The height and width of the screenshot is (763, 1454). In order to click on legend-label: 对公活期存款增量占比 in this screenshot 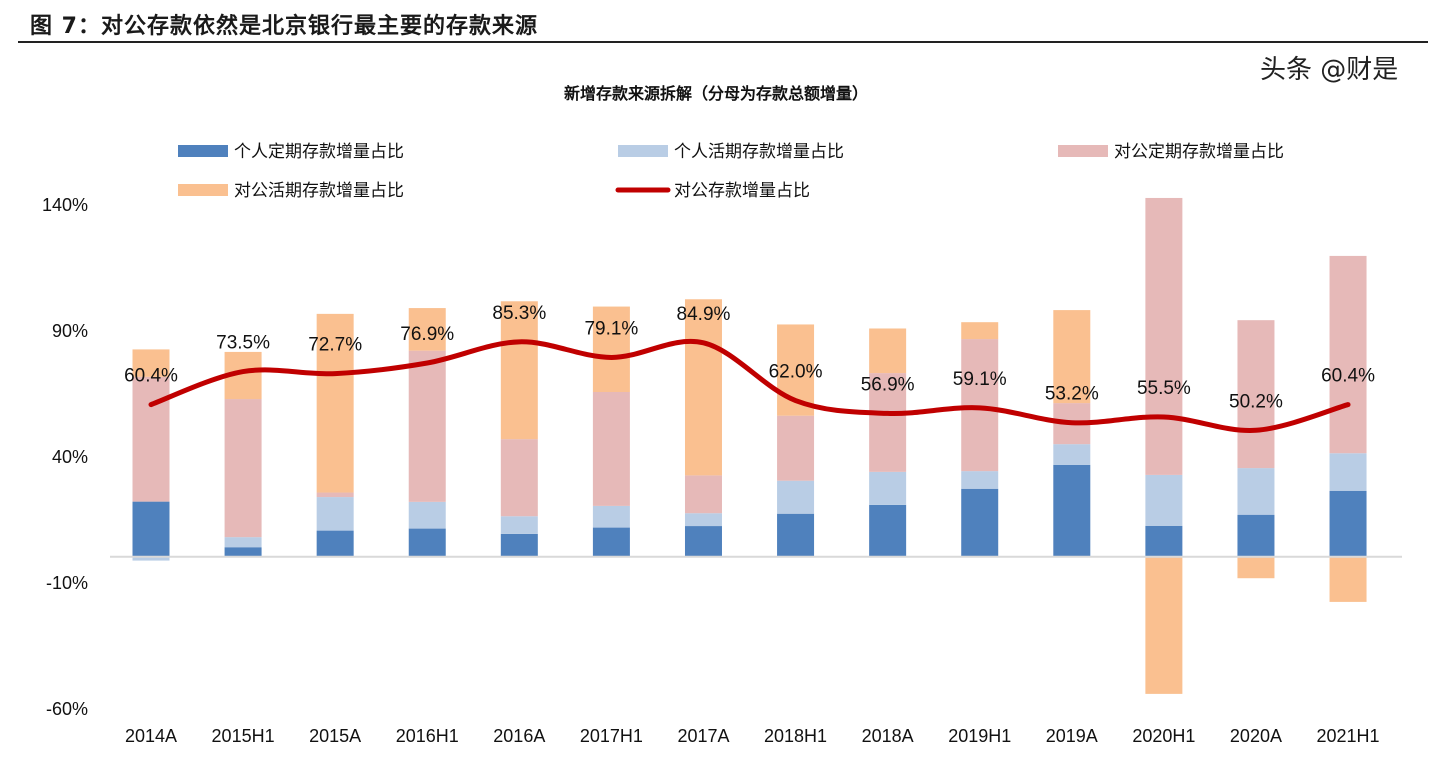, I will do `click(319, 191)`.